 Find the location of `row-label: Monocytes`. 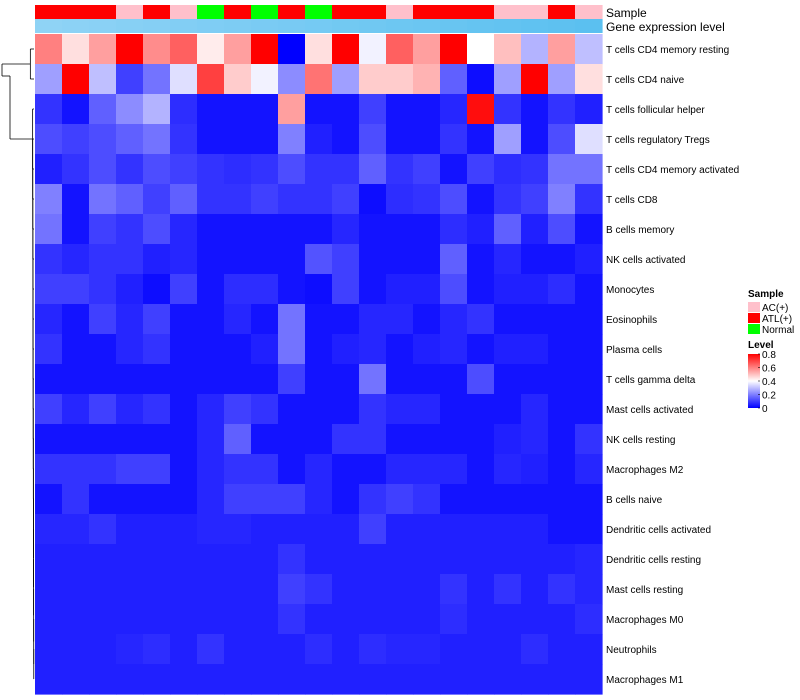

row-label: Monocytes is located at coordinates (630, 290).